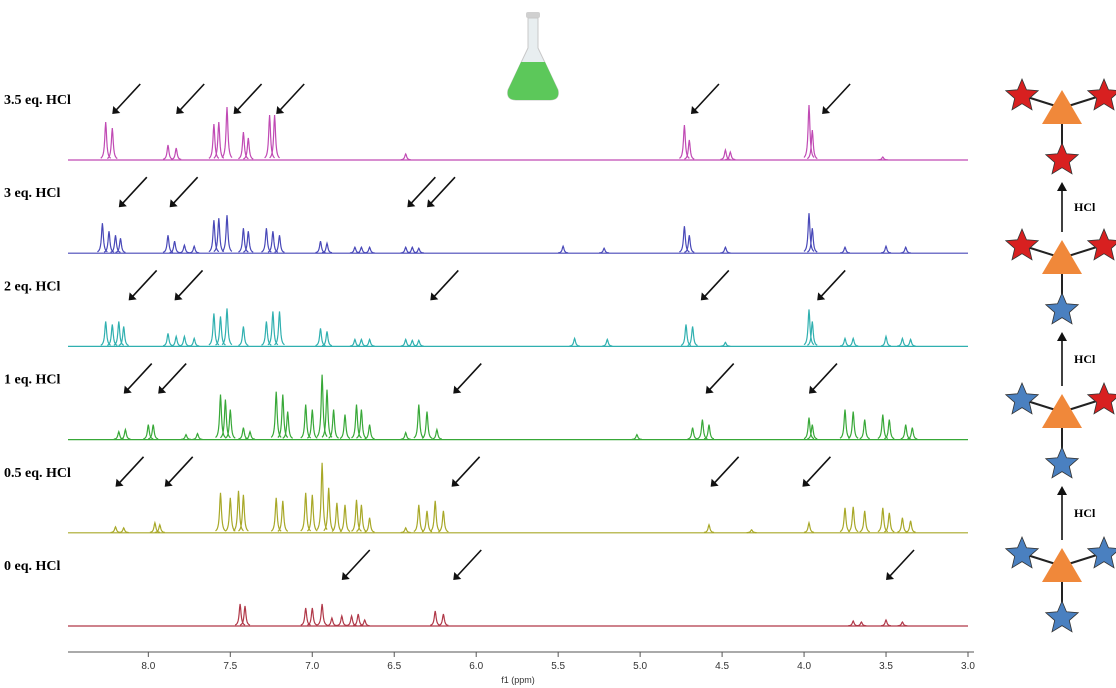 Image resolution: width=1116 pixels, height=688 pixels. Describe the element at coordinates (148, 666) in the screenshot. I see `x-tick-label: 8.0` at that location.